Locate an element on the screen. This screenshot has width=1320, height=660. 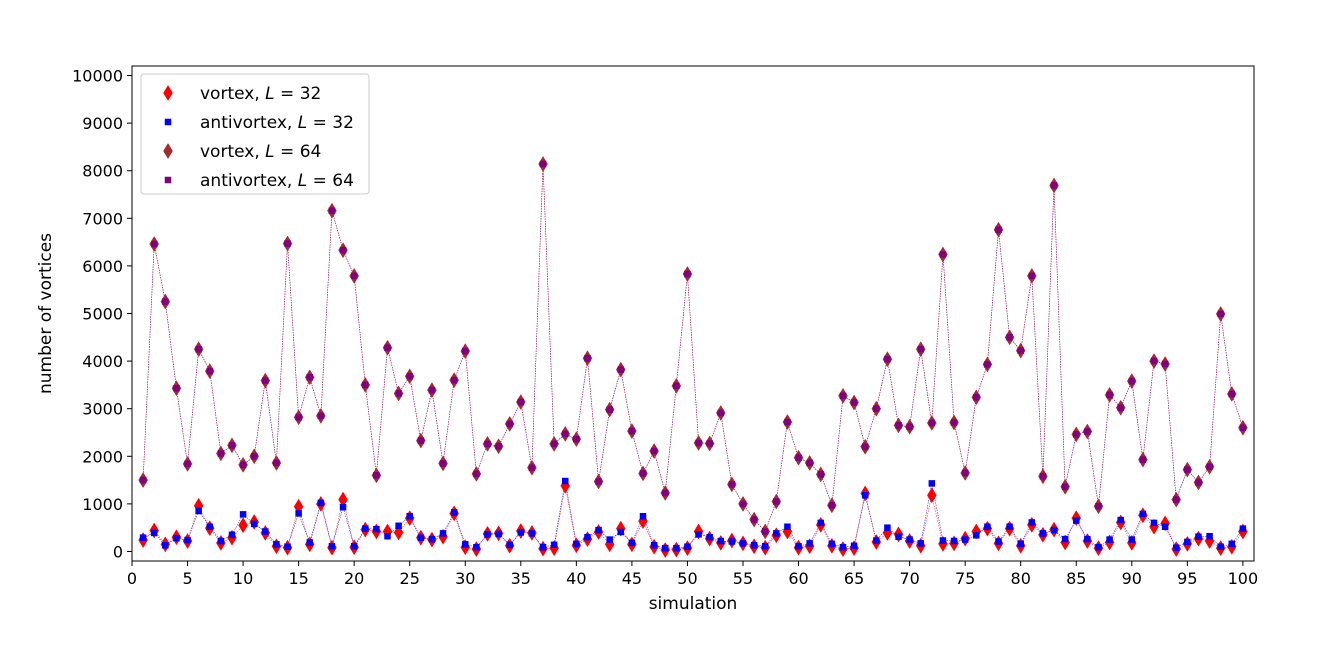
legend-box is located at coordinates (255, 134).